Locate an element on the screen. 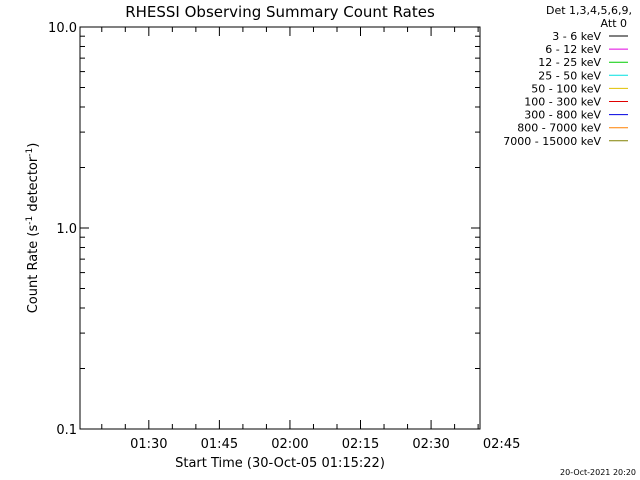 The image size is (640, 480). legend-header-line1: Det 1,3,4,5,6,9, is located at coordinates (589, 10).